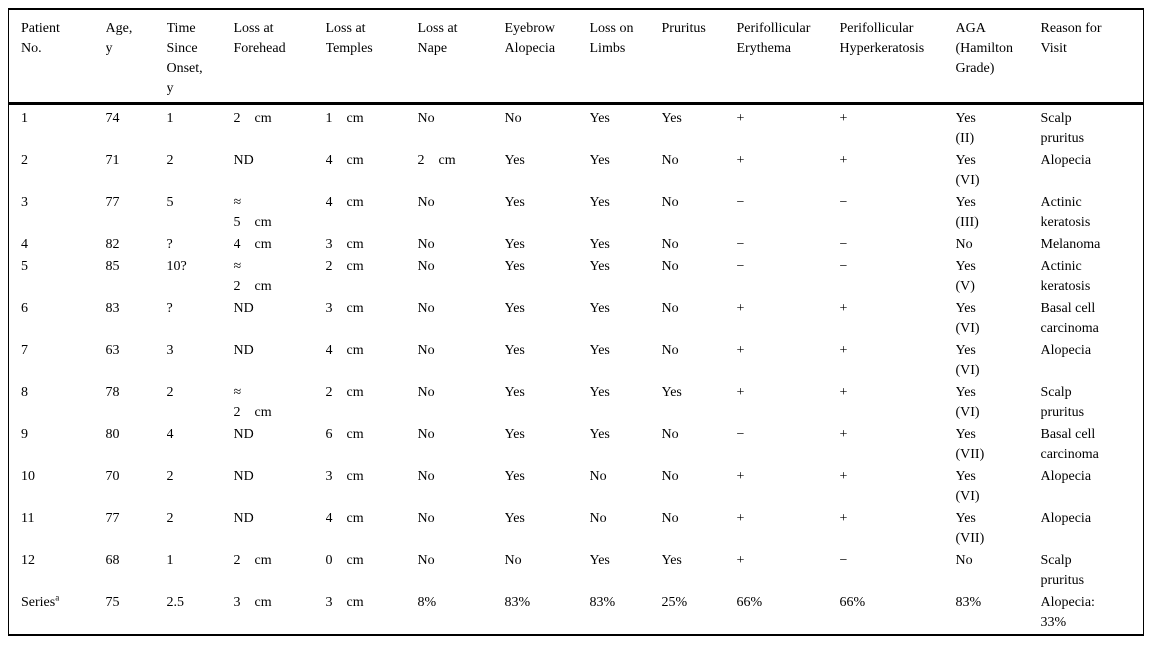 This screenshot has height=647, width=1151. Describe the element at coordinates (344, 118) in the screenshot. I see `table-cell: 1 cm` at that location.